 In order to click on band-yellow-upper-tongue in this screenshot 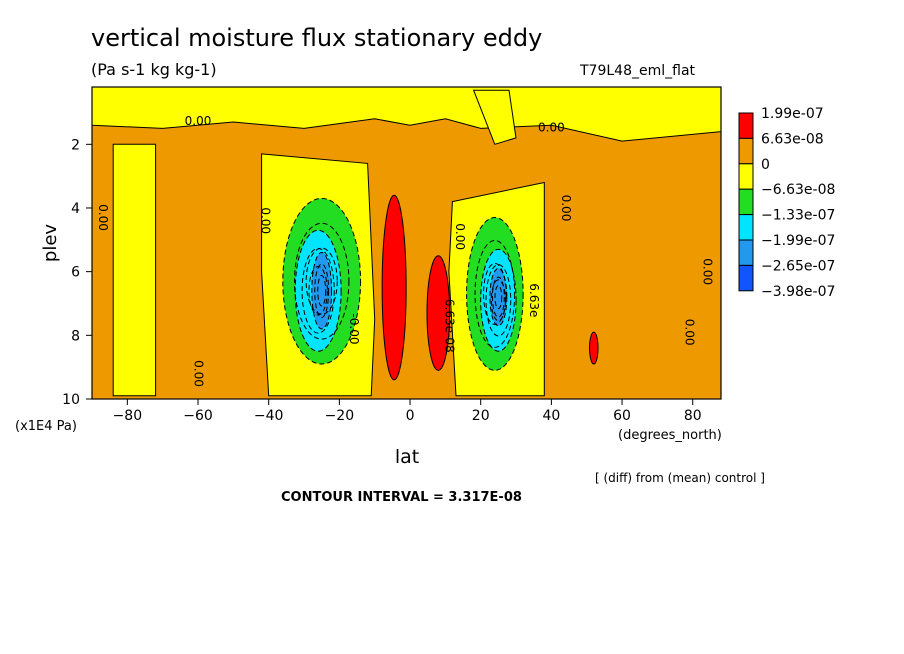, I will do `click(494, 117)`.